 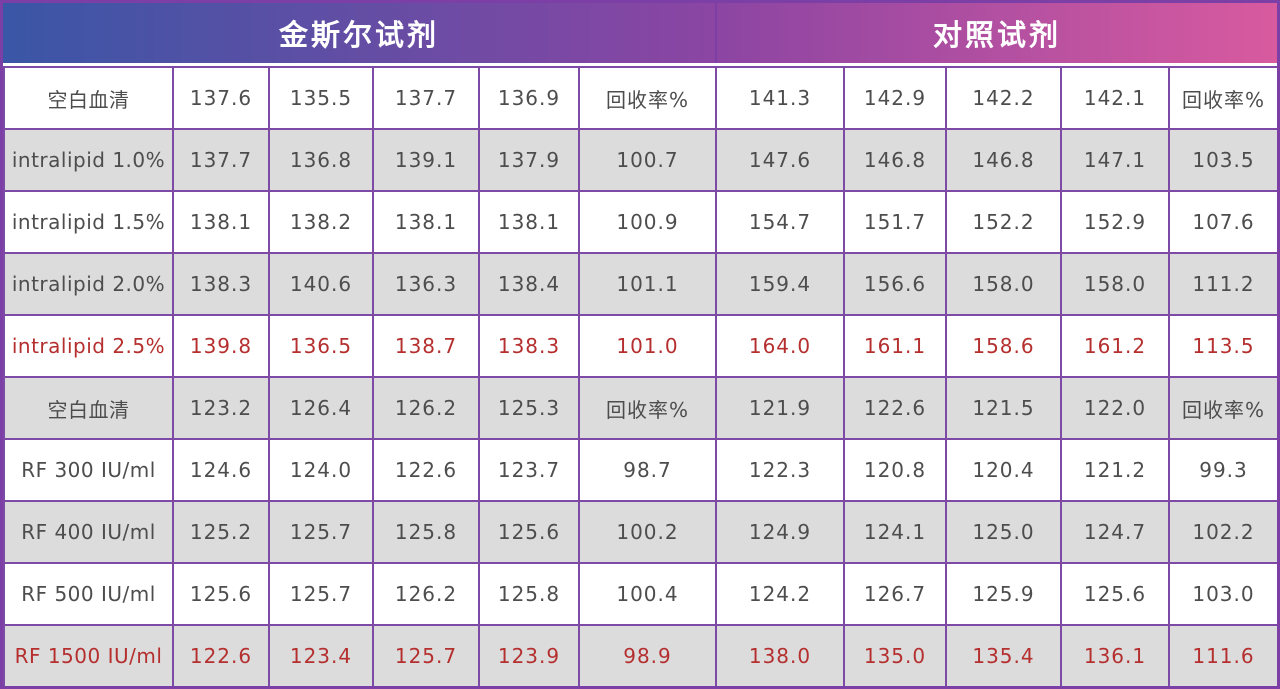 What do you see at coordinates (88, 594) in the screenshot?
I see `row-label: RF 500 IU/ml` at bounding box center [88, 594].